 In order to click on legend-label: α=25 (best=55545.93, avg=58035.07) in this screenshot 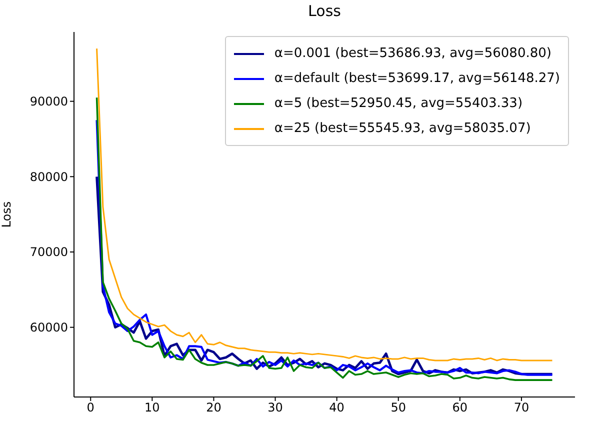, I will do `click(402, 129)`.